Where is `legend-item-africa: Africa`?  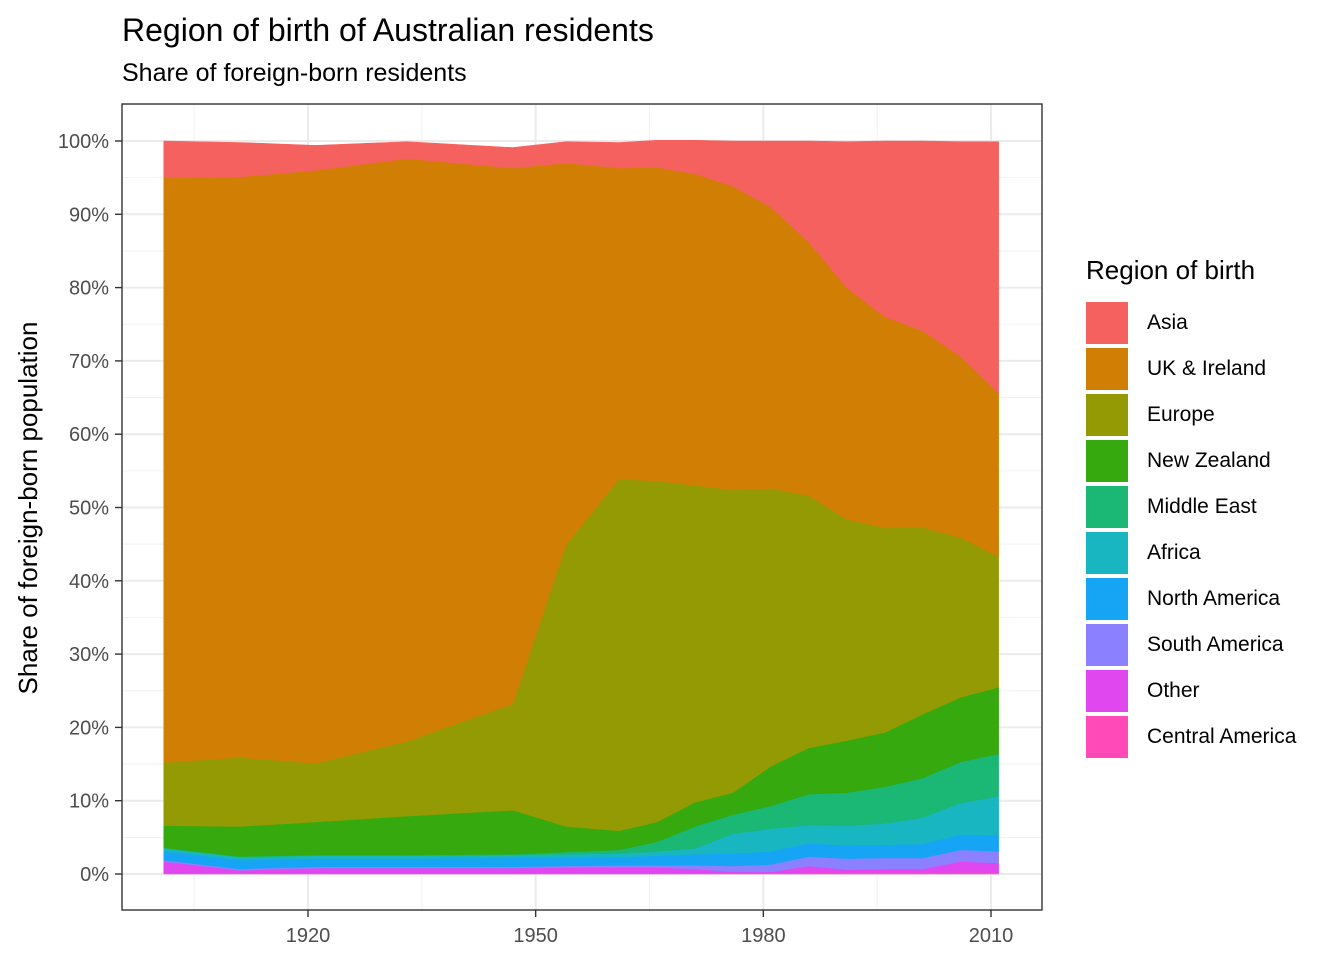
legend-item-africa: Africa is located at coordinates (1191, 553).